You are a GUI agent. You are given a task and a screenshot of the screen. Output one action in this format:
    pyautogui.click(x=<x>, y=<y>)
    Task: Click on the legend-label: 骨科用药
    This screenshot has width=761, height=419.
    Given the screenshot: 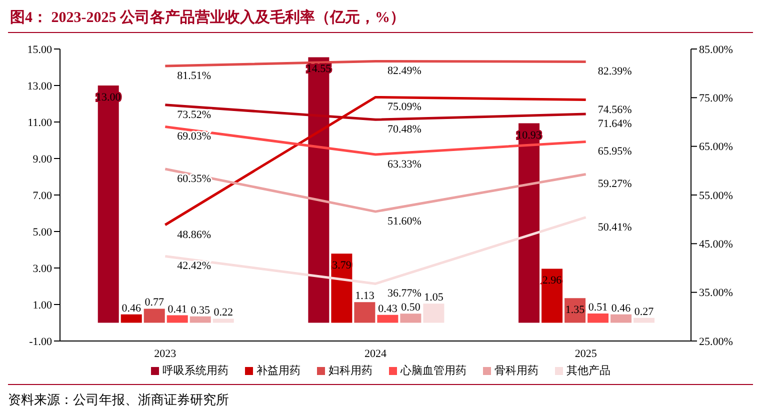 What is the action you would take?
    pyautogui.click(x=516, y=371)
    